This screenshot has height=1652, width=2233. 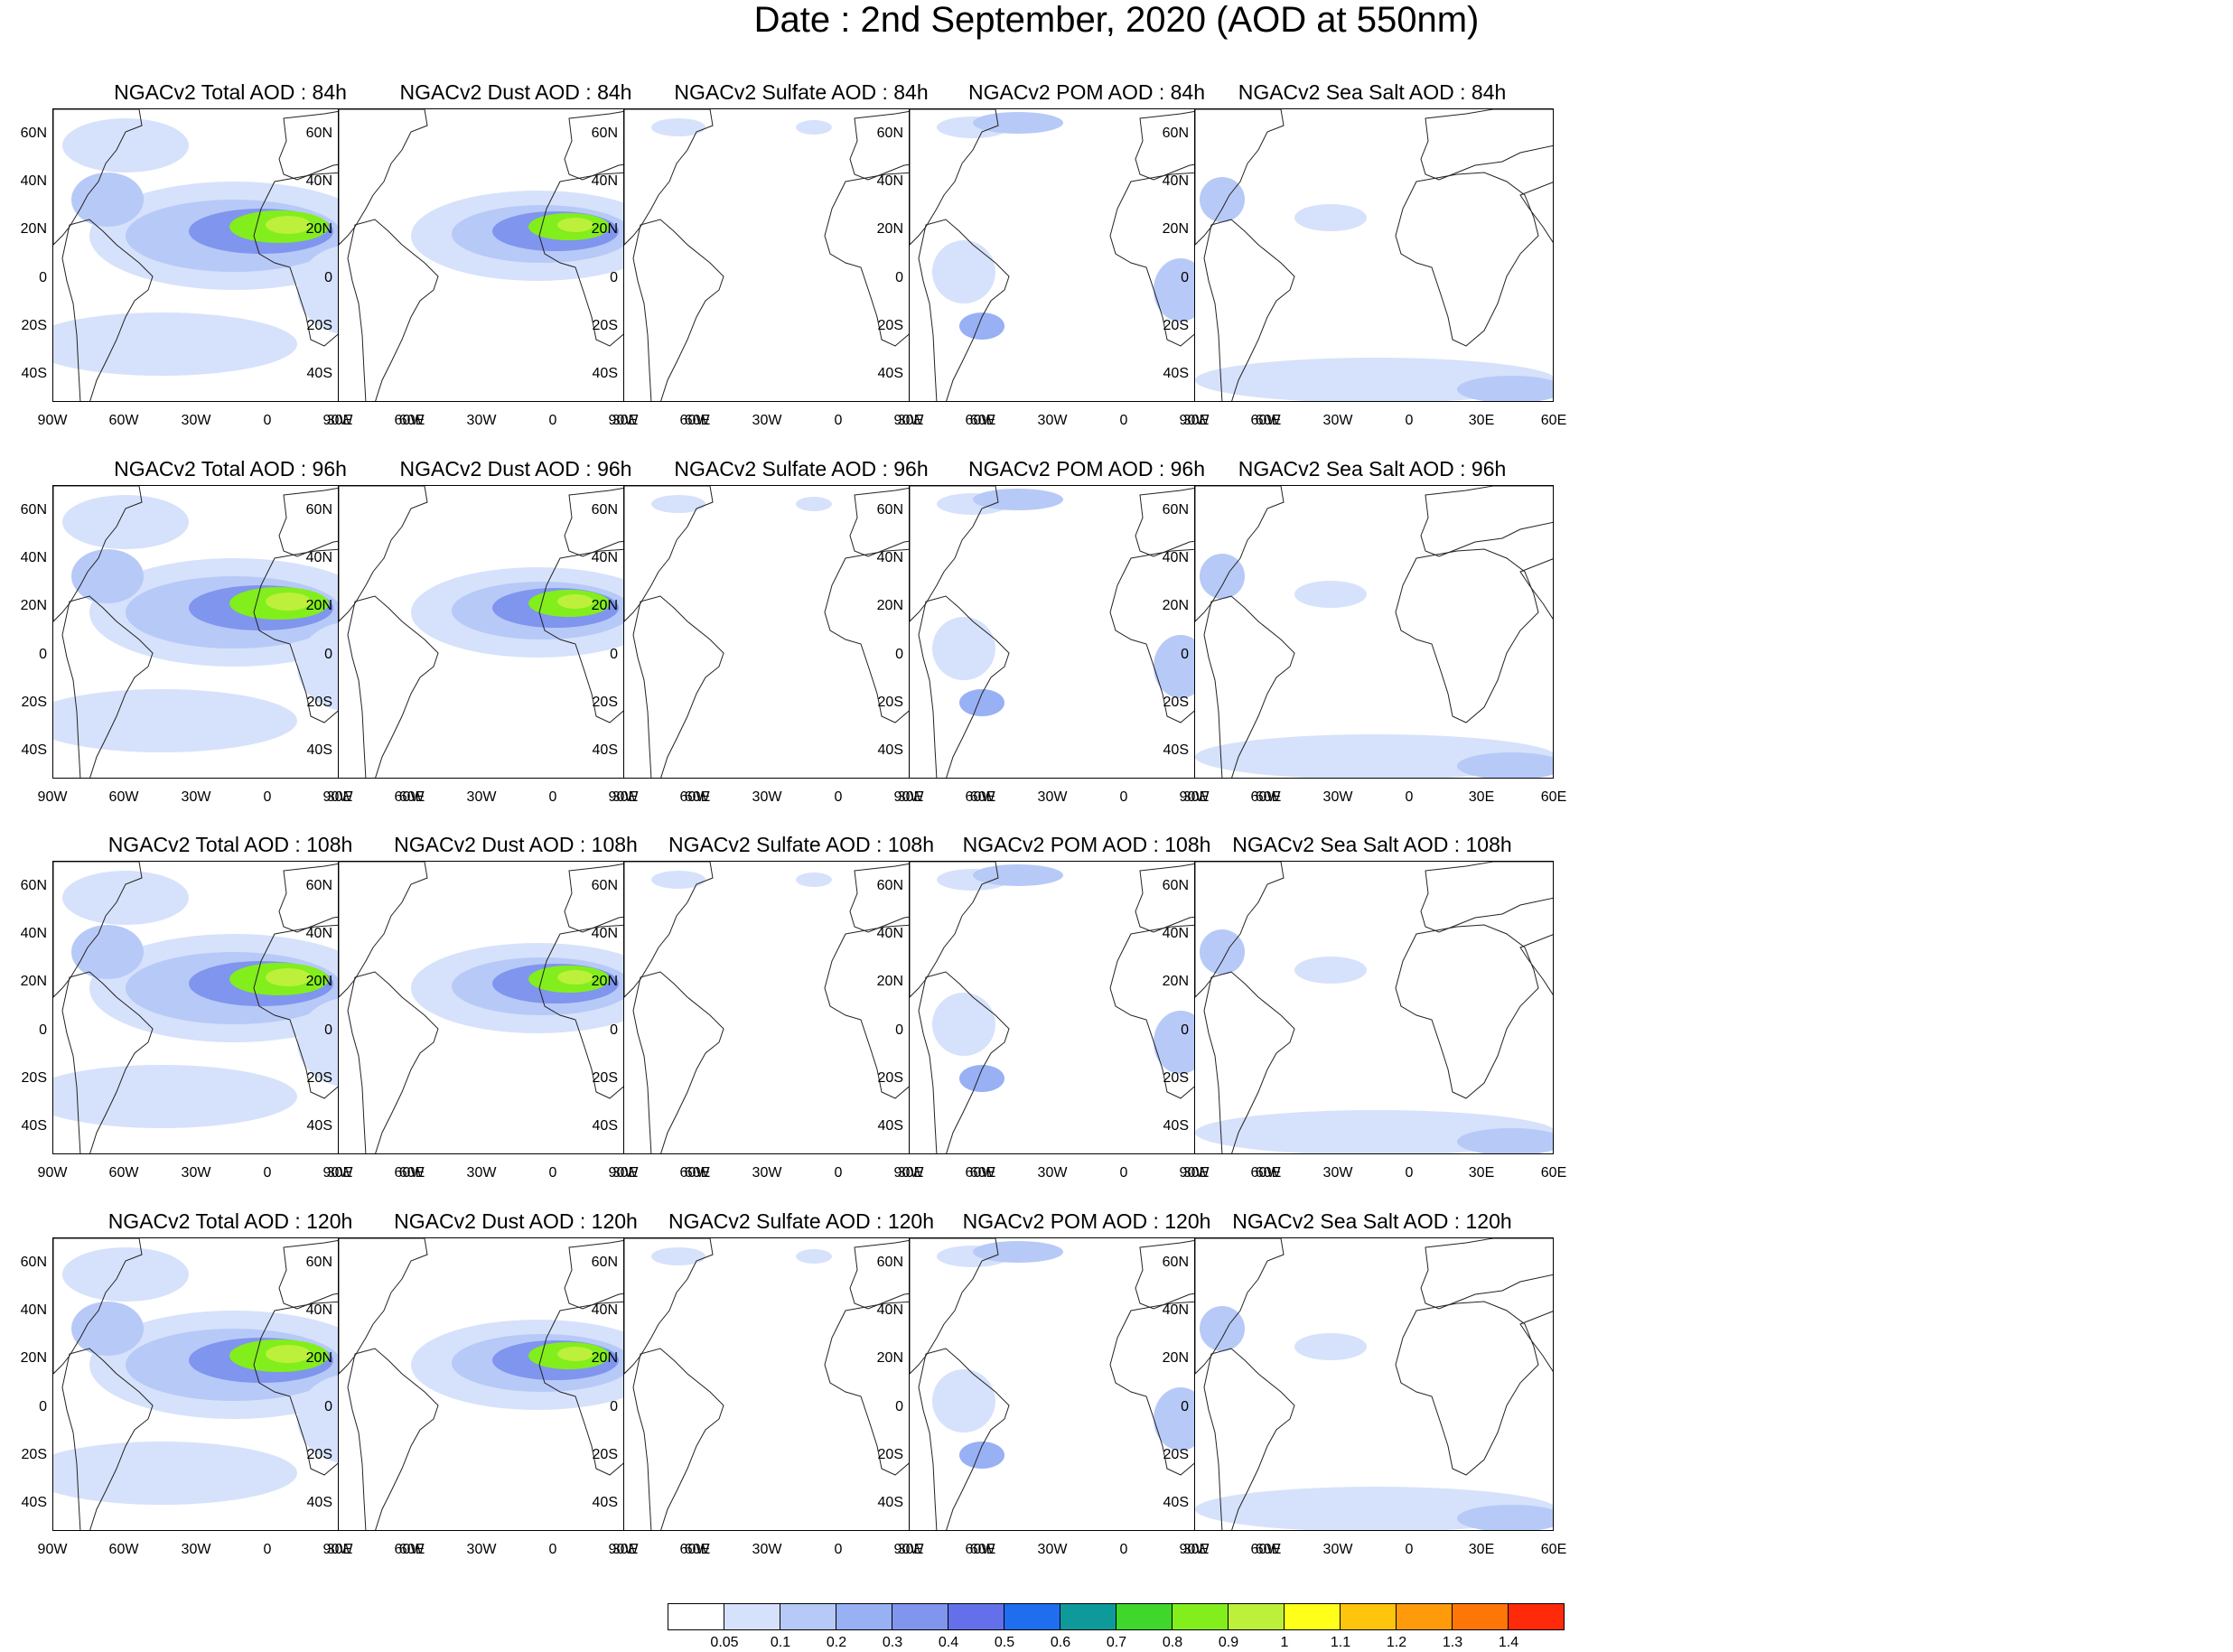 What do you see at coordinates (801, 92) in the screenshot?
I see `panel-title: NGACv2 Sulfate AOD : 84h` at bounding box center [801, 92].